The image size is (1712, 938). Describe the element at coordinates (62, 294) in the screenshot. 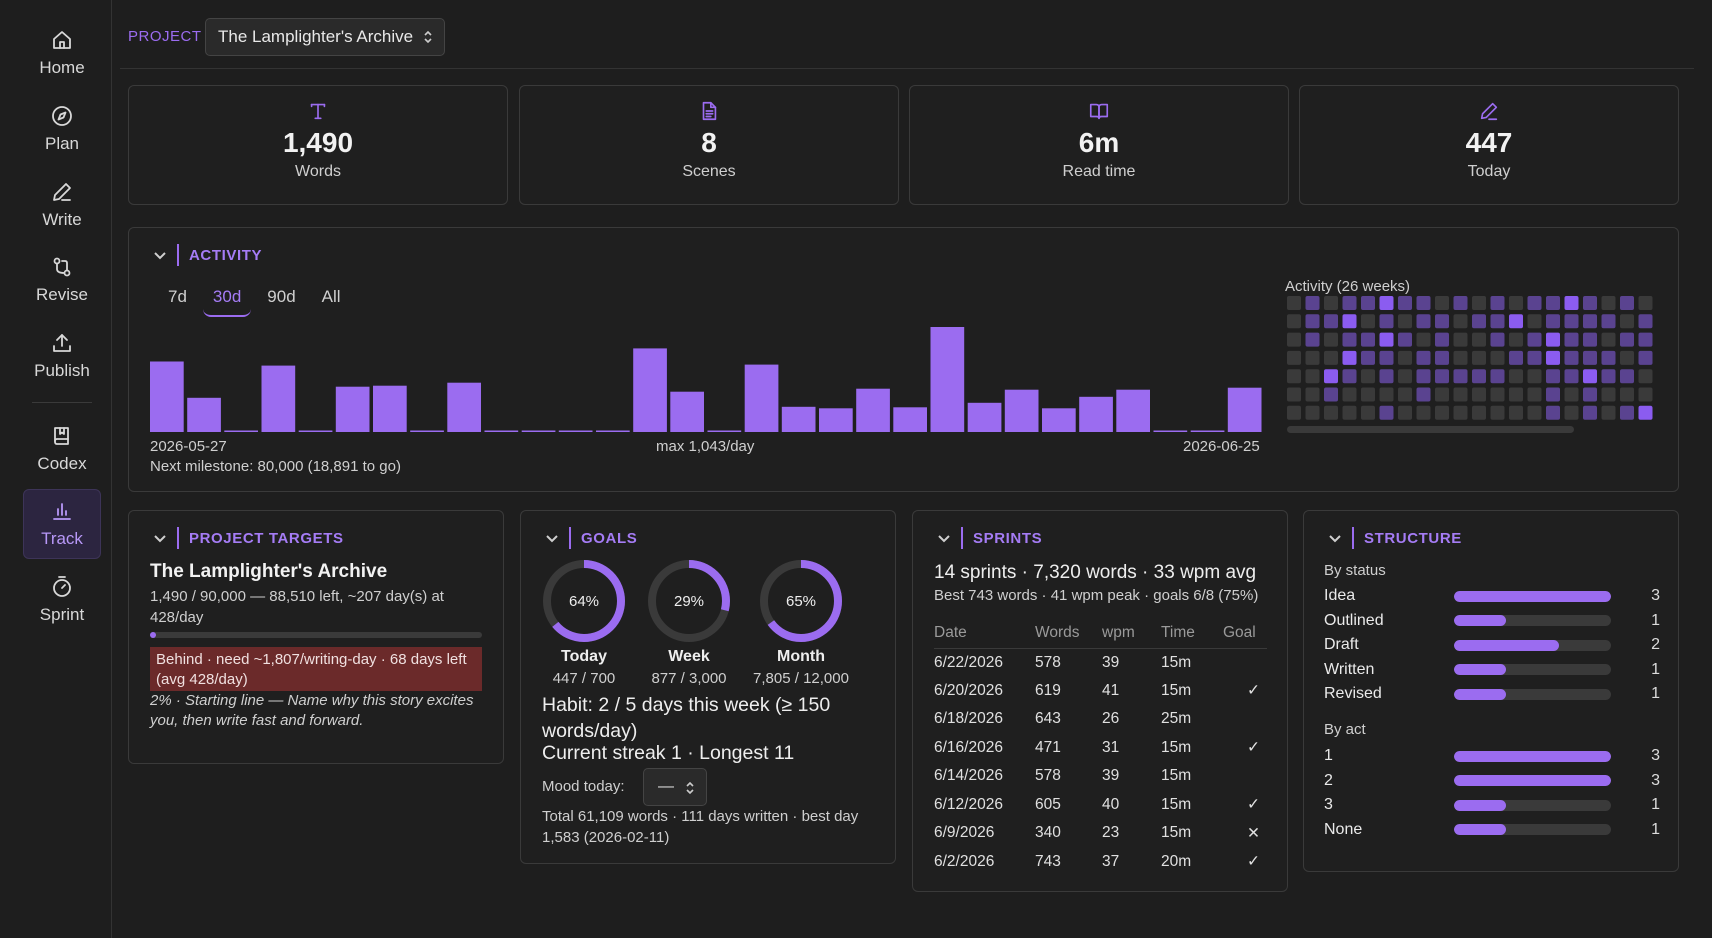

I see `nav-label: Revise` at that location.